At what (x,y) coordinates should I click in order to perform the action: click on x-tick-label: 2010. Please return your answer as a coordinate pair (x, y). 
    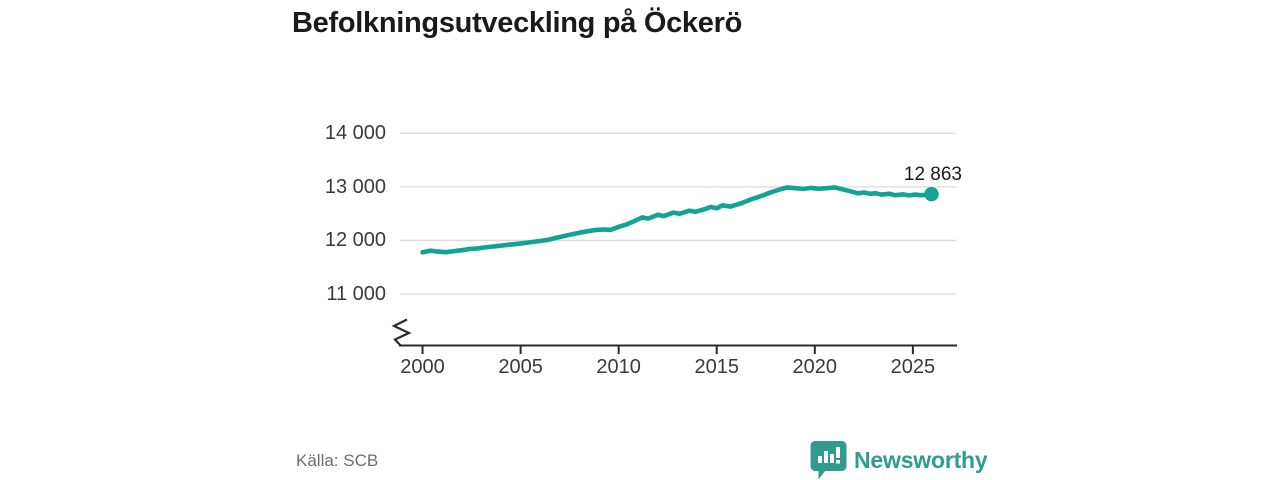
    Looking at the image, I should click on (618, 367).